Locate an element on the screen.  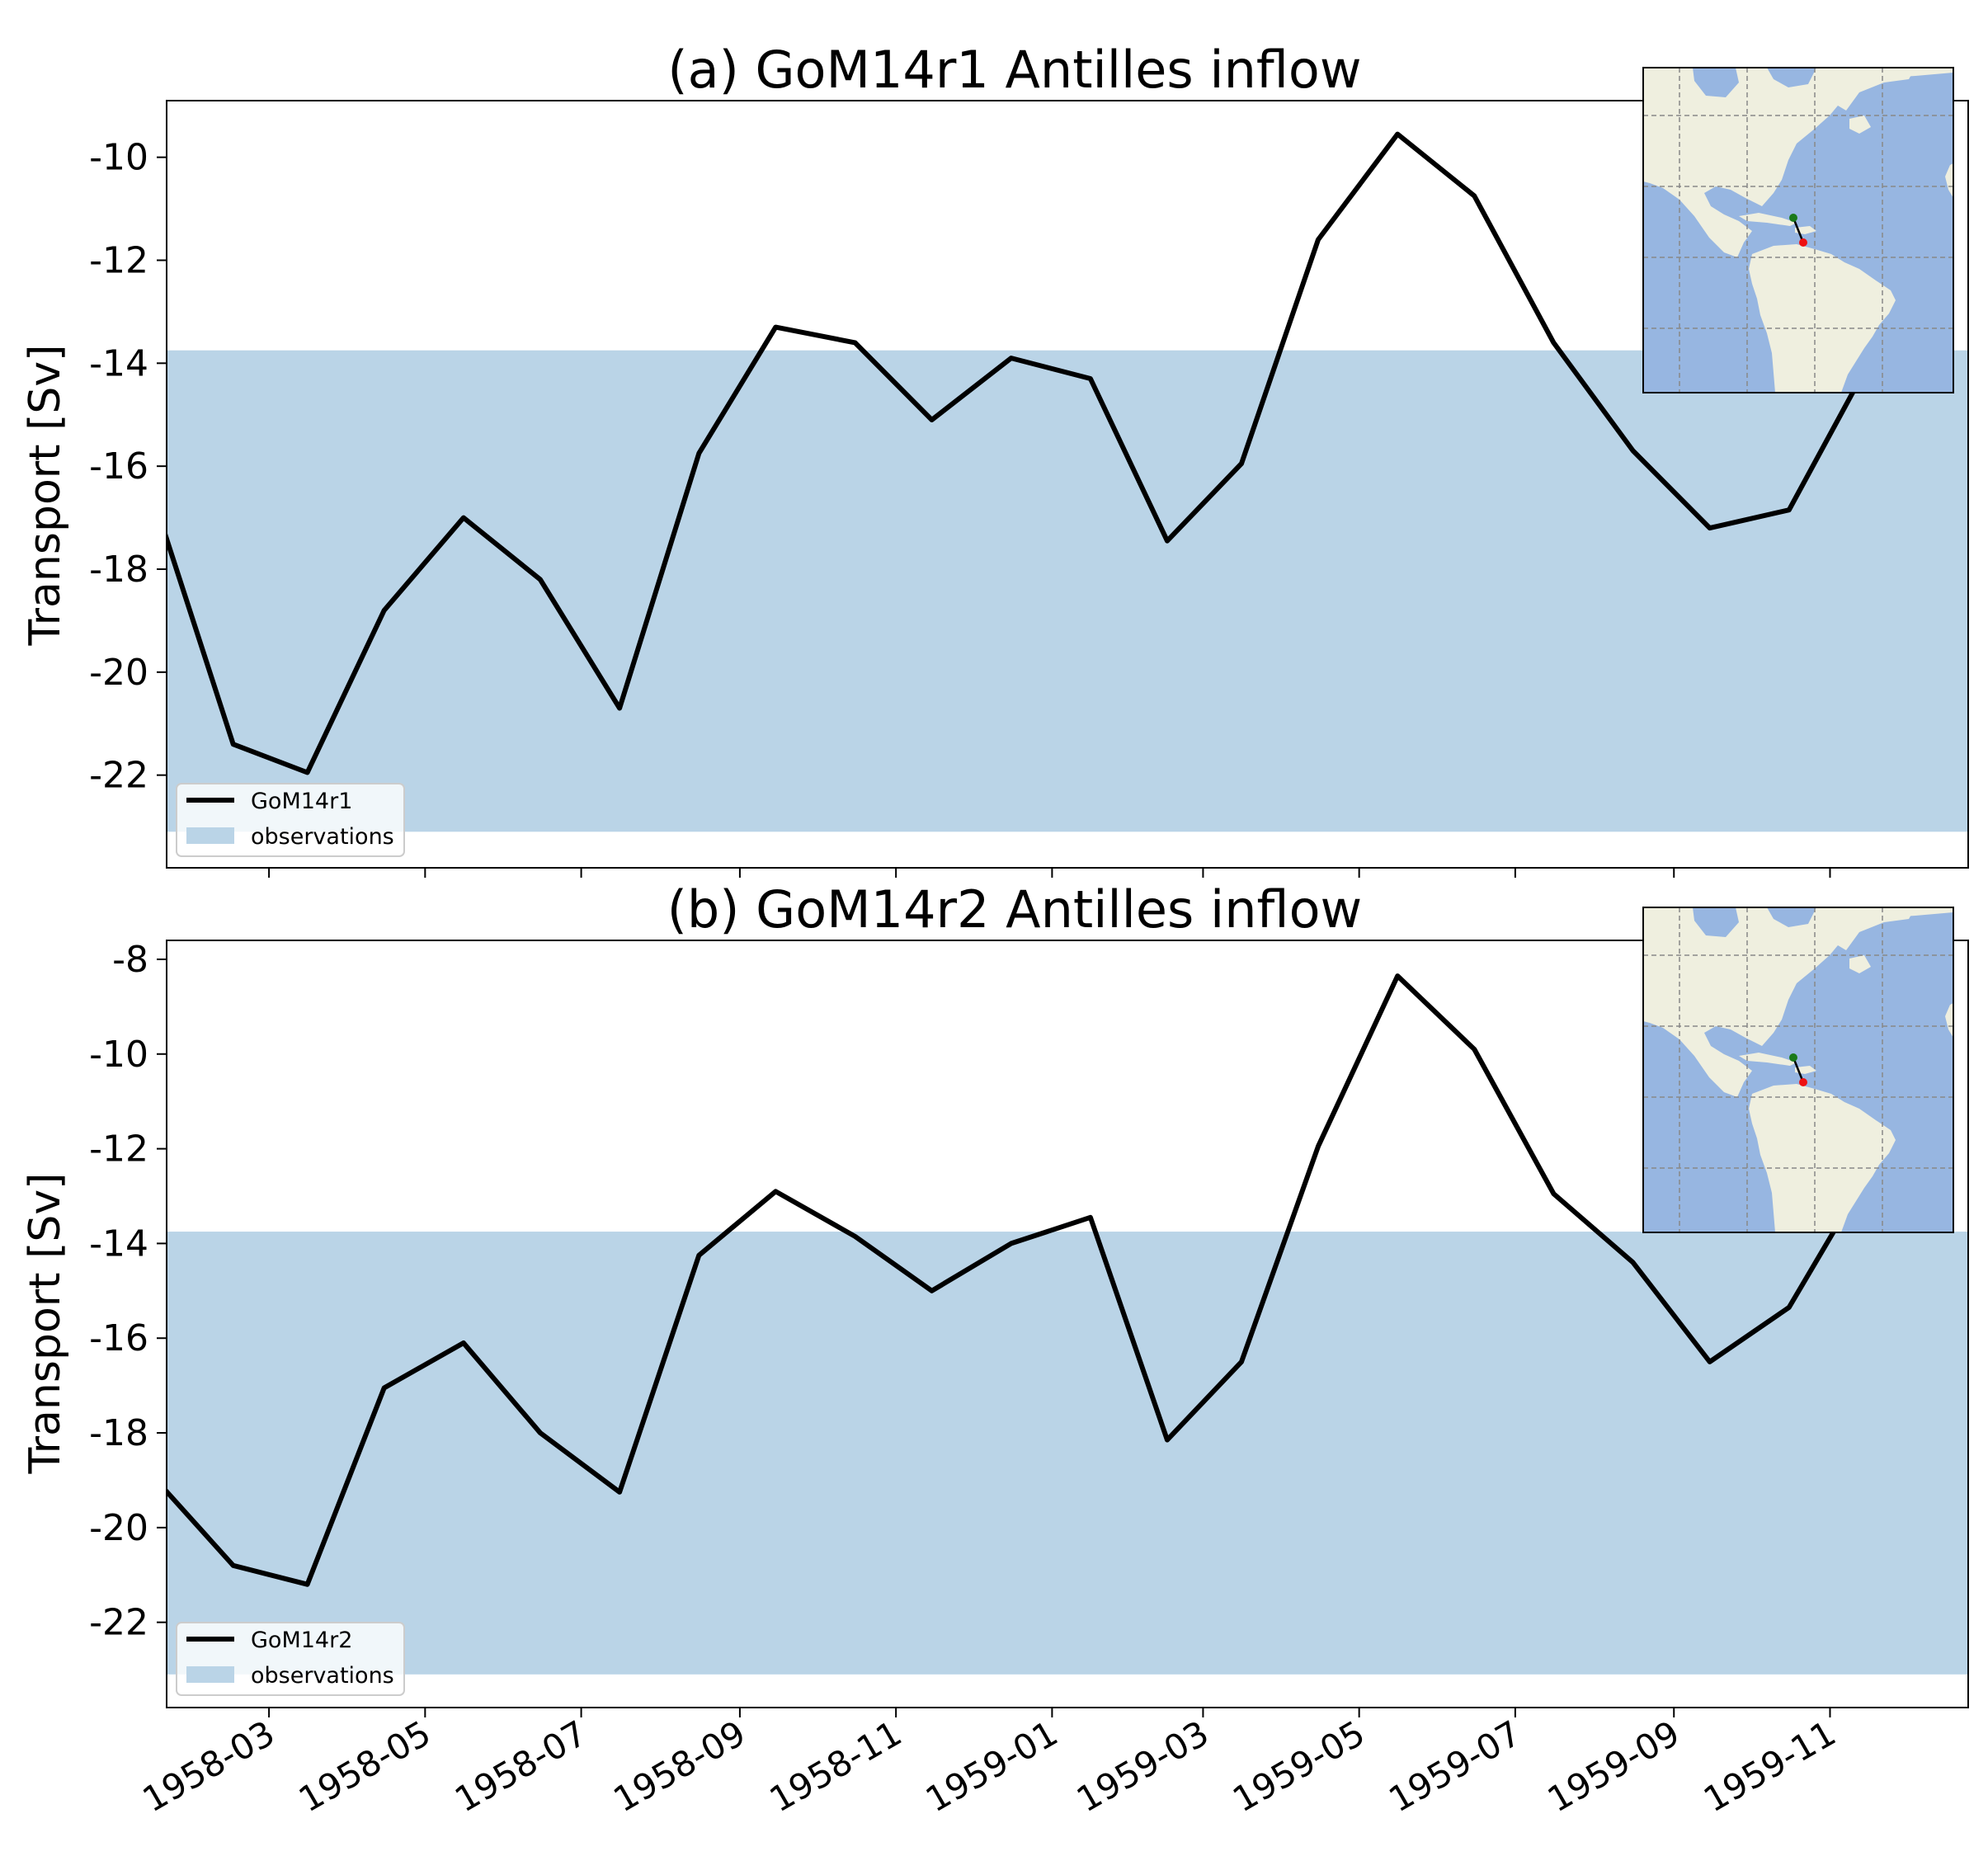
panel-b-map-south-america is located at coordinates (1822, 1158).